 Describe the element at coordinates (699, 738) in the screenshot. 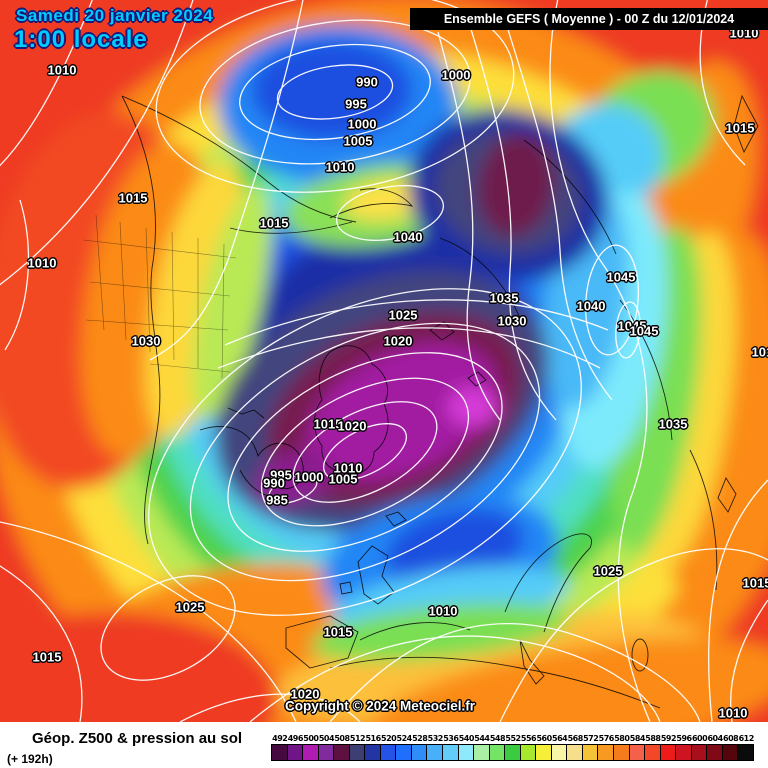

I see `legend-value: 600` at that location.